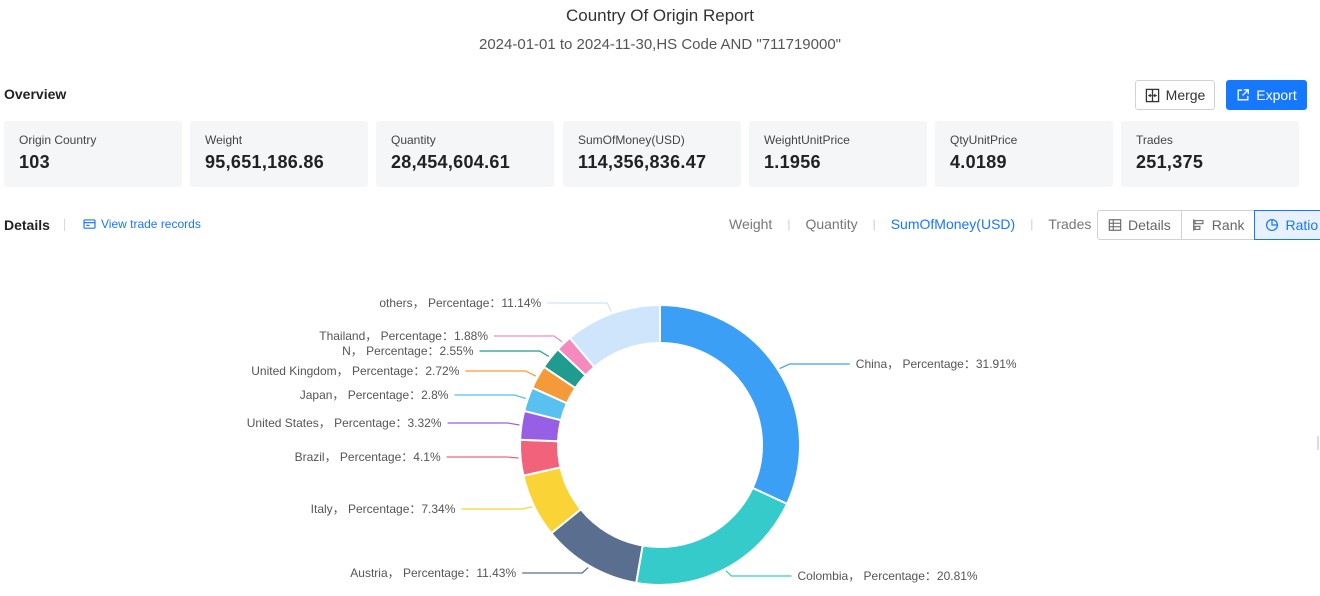  Describe the element at coordinates (953, 224) in the screenshot. I see `tab-sum-of-money: SumOfMoney(USD)` at that location.